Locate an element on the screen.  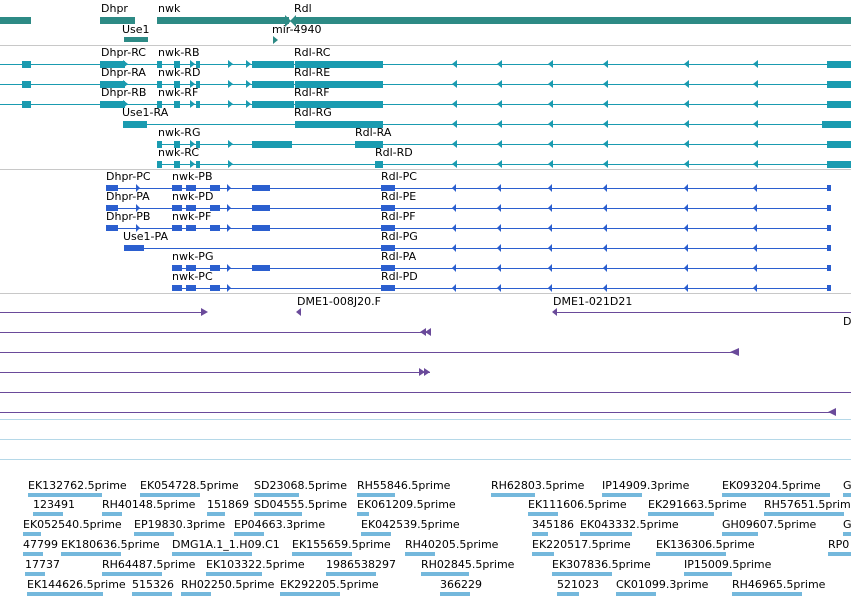
gene-bar-rdl is located at coordinates (573, 20).